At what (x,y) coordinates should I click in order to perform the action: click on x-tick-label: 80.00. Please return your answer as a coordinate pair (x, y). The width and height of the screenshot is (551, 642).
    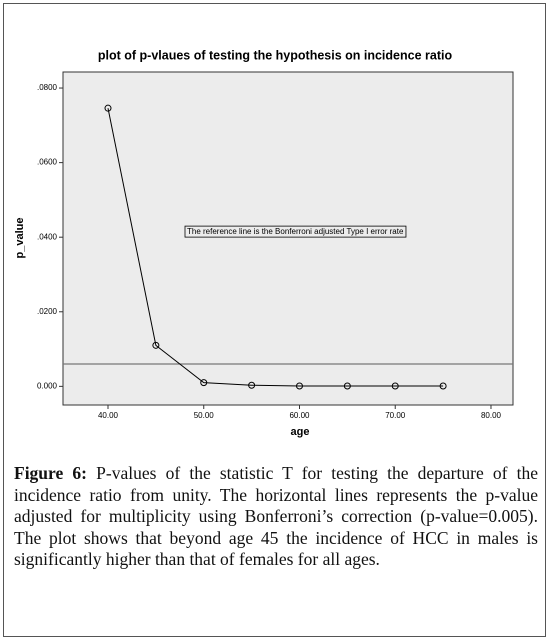
    Looking at the image, I should click on (491, 415).